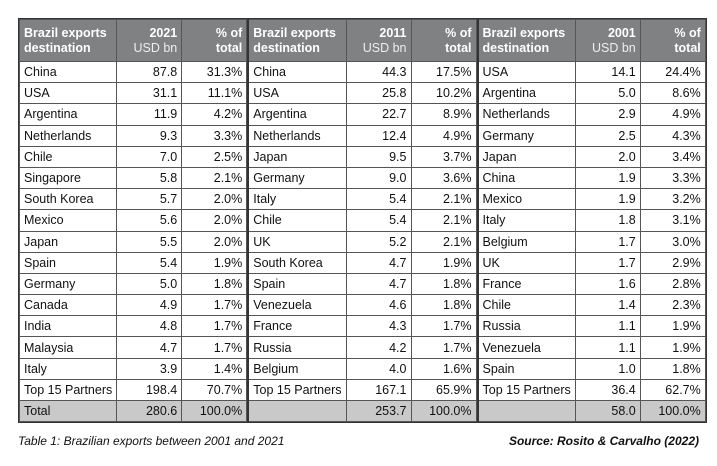 The width and height of the screenshot is (717, 466). I want to click on share: 62.7%, so click(672, 390).